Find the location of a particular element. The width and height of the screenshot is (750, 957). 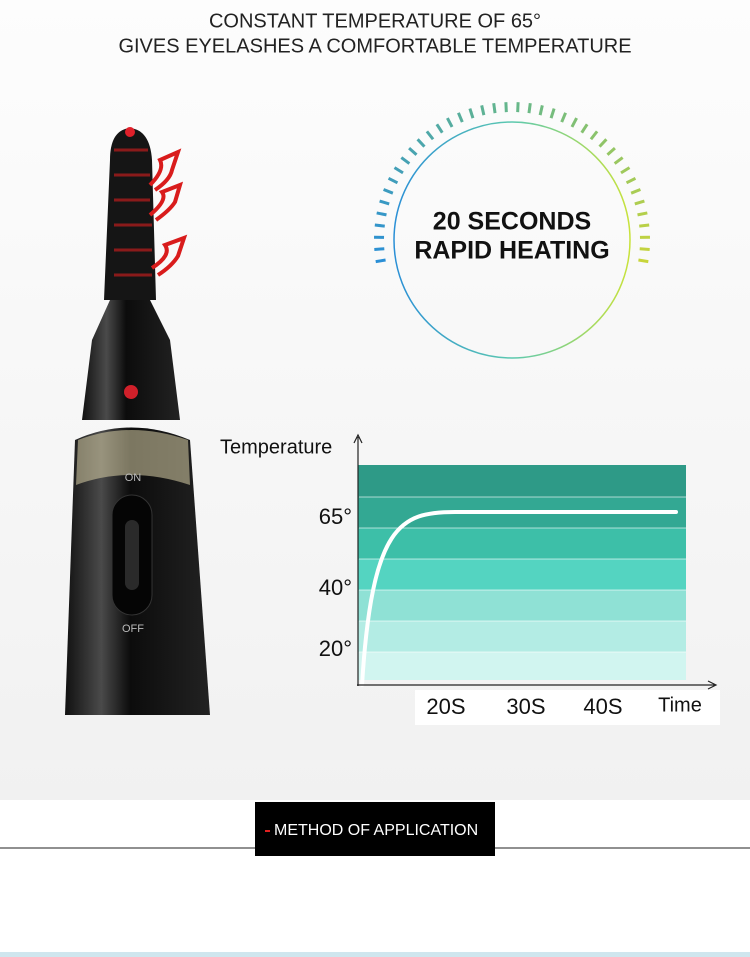

x-tick-label: 20S is located at coordinates (445, 706).